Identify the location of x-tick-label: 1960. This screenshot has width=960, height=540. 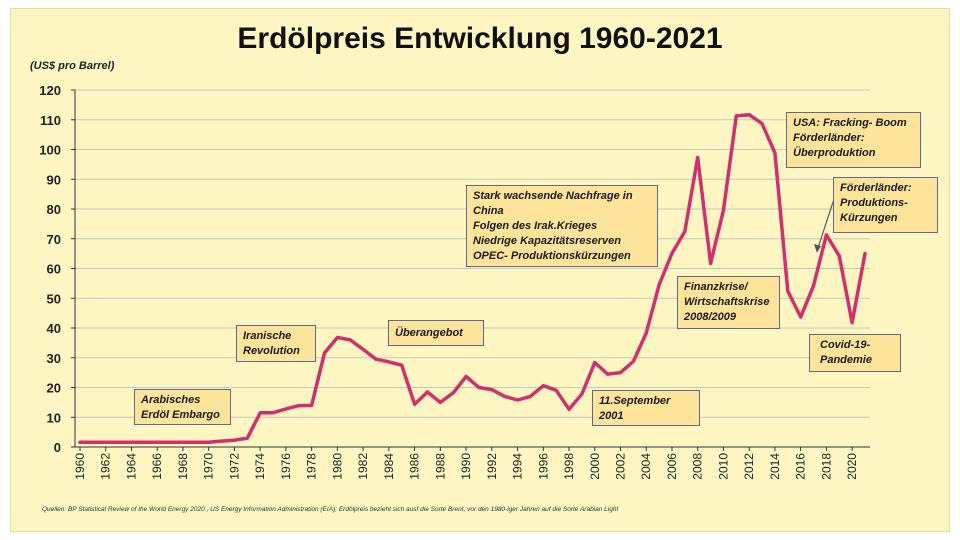
(80, 466).